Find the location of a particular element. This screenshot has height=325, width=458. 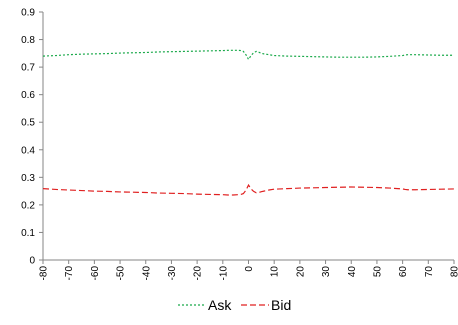

y-tick-label: 0.5 is located at coordinates (28, 123).